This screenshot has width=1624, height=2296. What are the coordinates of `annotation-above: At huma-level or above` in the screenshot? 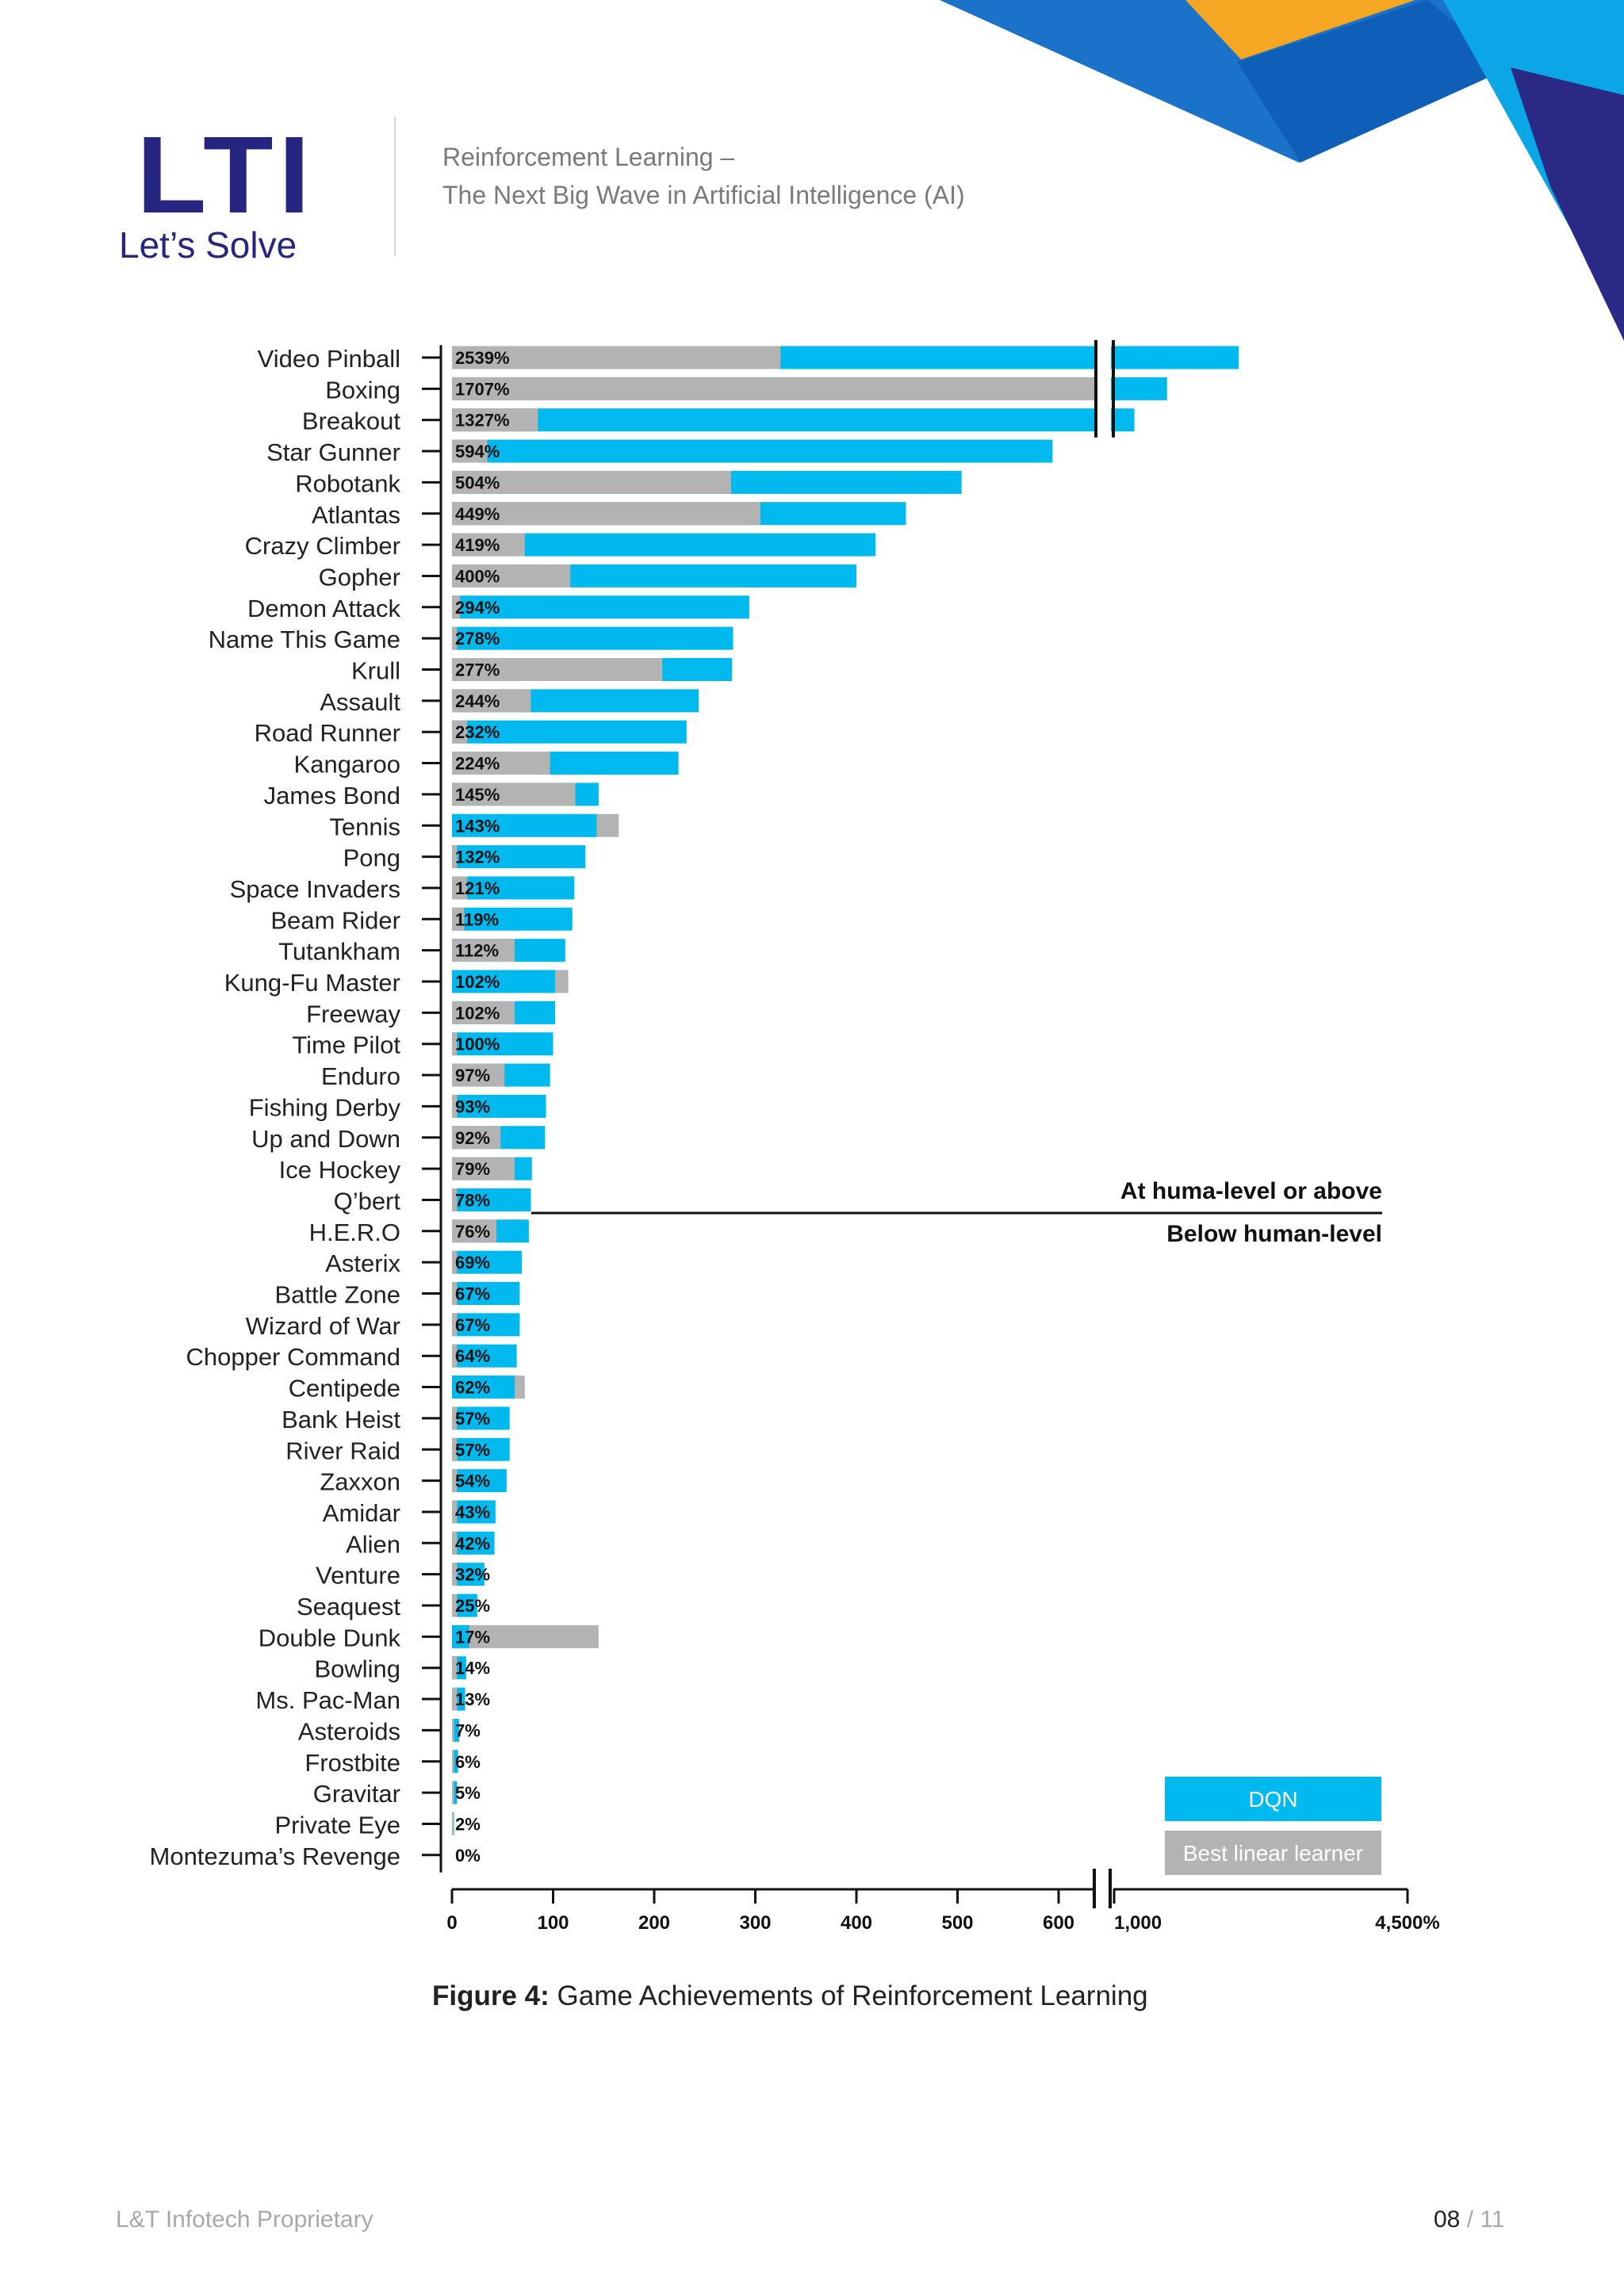 It's located at (1251, 1191).